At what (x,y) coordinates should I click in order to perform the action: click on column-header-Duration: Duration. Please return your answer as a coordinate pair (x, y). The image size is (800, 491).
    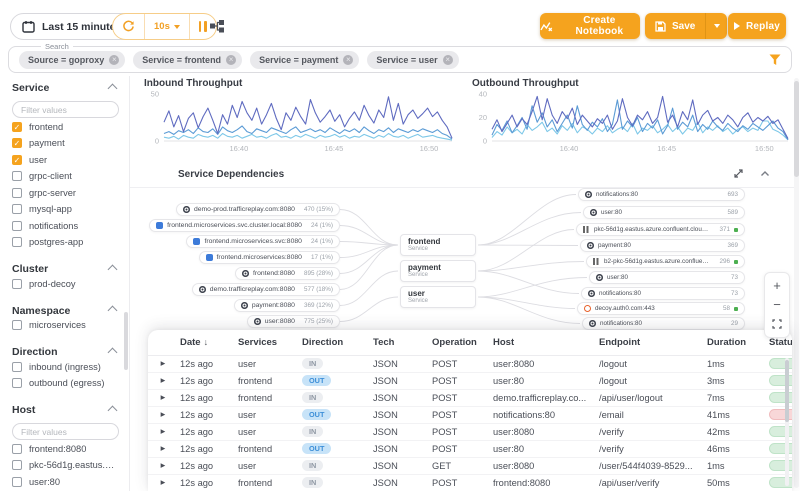
    Looking at the image, I should click on (736, 343).